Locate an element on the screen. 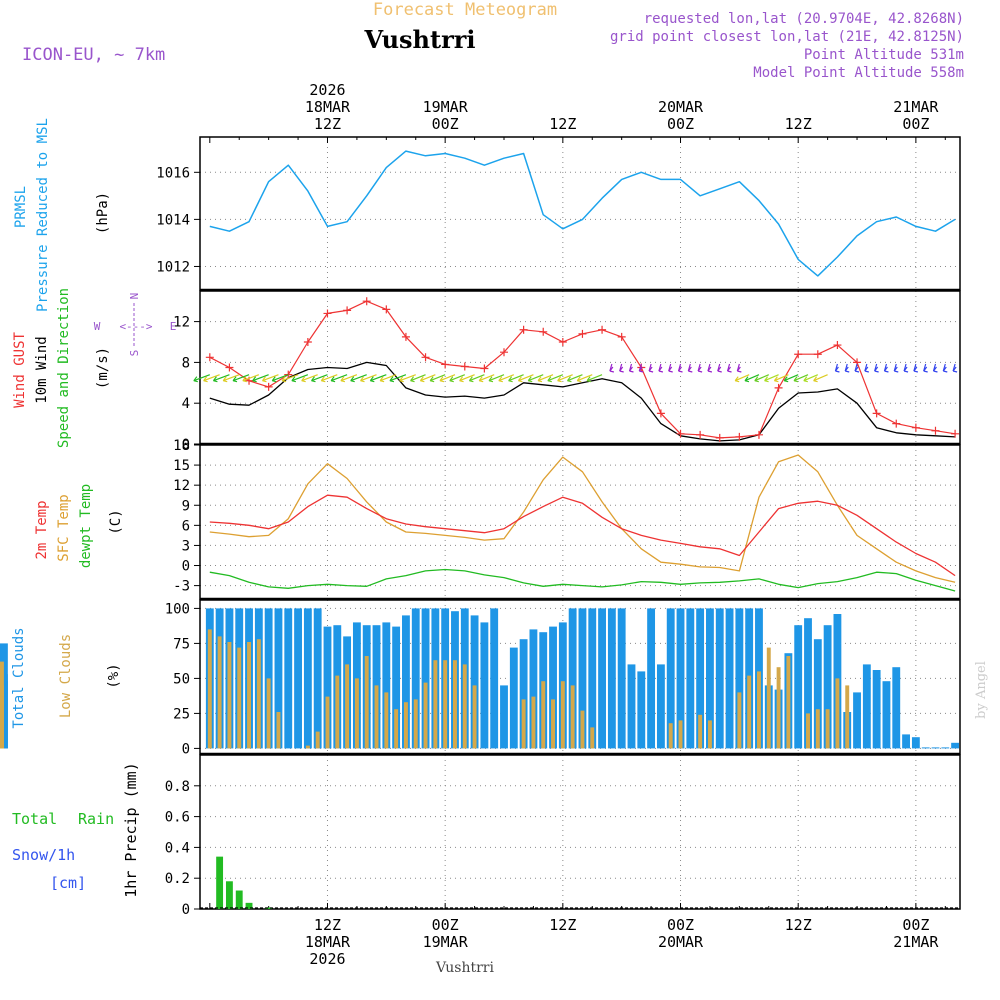 Image resolution: width=1000 pixels, height=1000 pixels. low-clouds-label: Low Clouds is located at coordinates (66, 676).